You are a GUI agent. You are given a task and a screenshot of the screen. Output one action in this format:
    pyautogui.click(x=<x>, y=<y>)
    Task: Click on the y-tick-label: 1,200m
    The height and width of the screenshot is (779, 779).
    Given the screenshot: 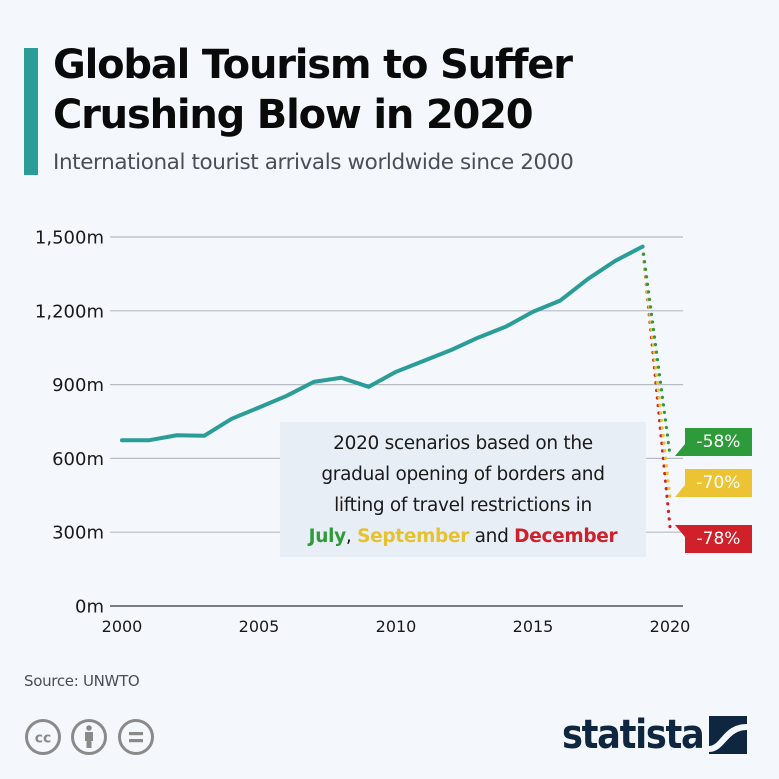 What is the action you would take?
    pyautogui.click(x=69, y=311)
    